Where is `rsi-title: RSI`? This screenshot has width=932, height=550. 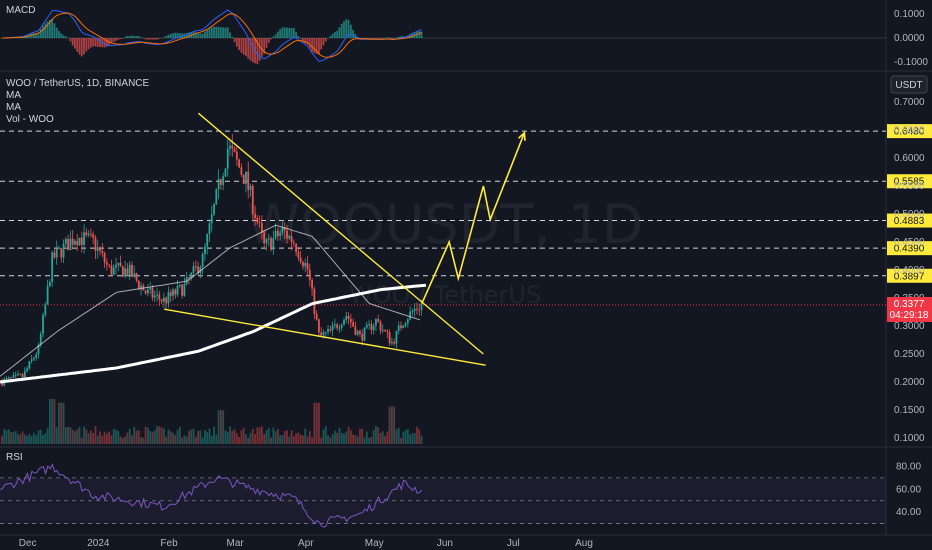 rsi-title: RSI is located at coordinates (14, 457).